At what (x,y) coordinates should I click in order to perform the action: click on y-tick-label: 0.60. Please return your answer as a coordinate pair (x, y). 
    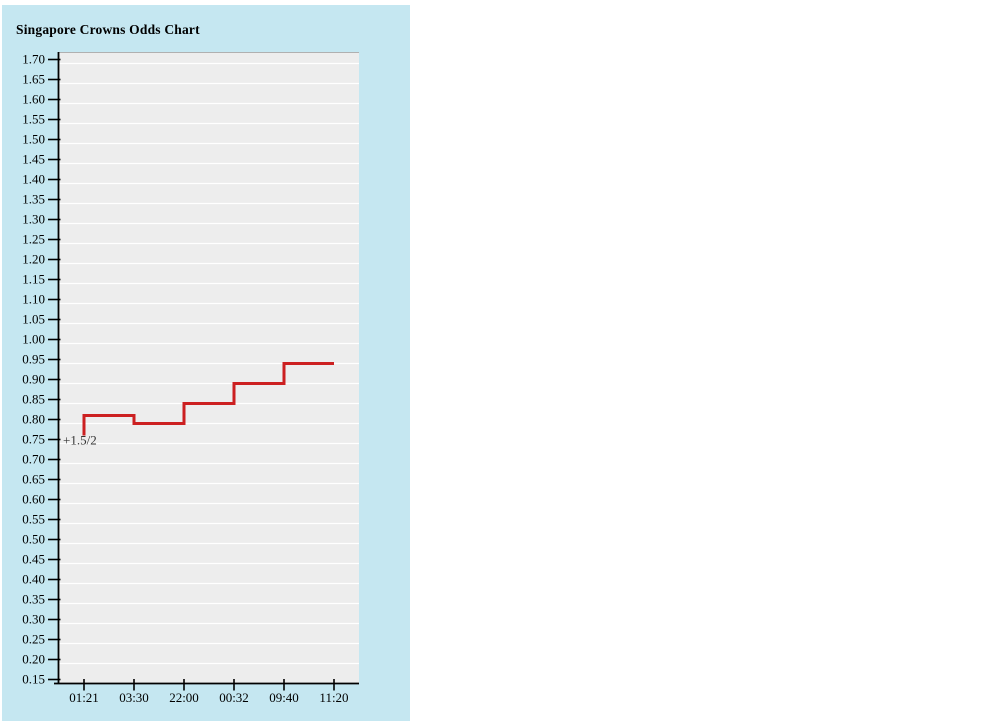
    Looking at the image, I should click on (33, 499).